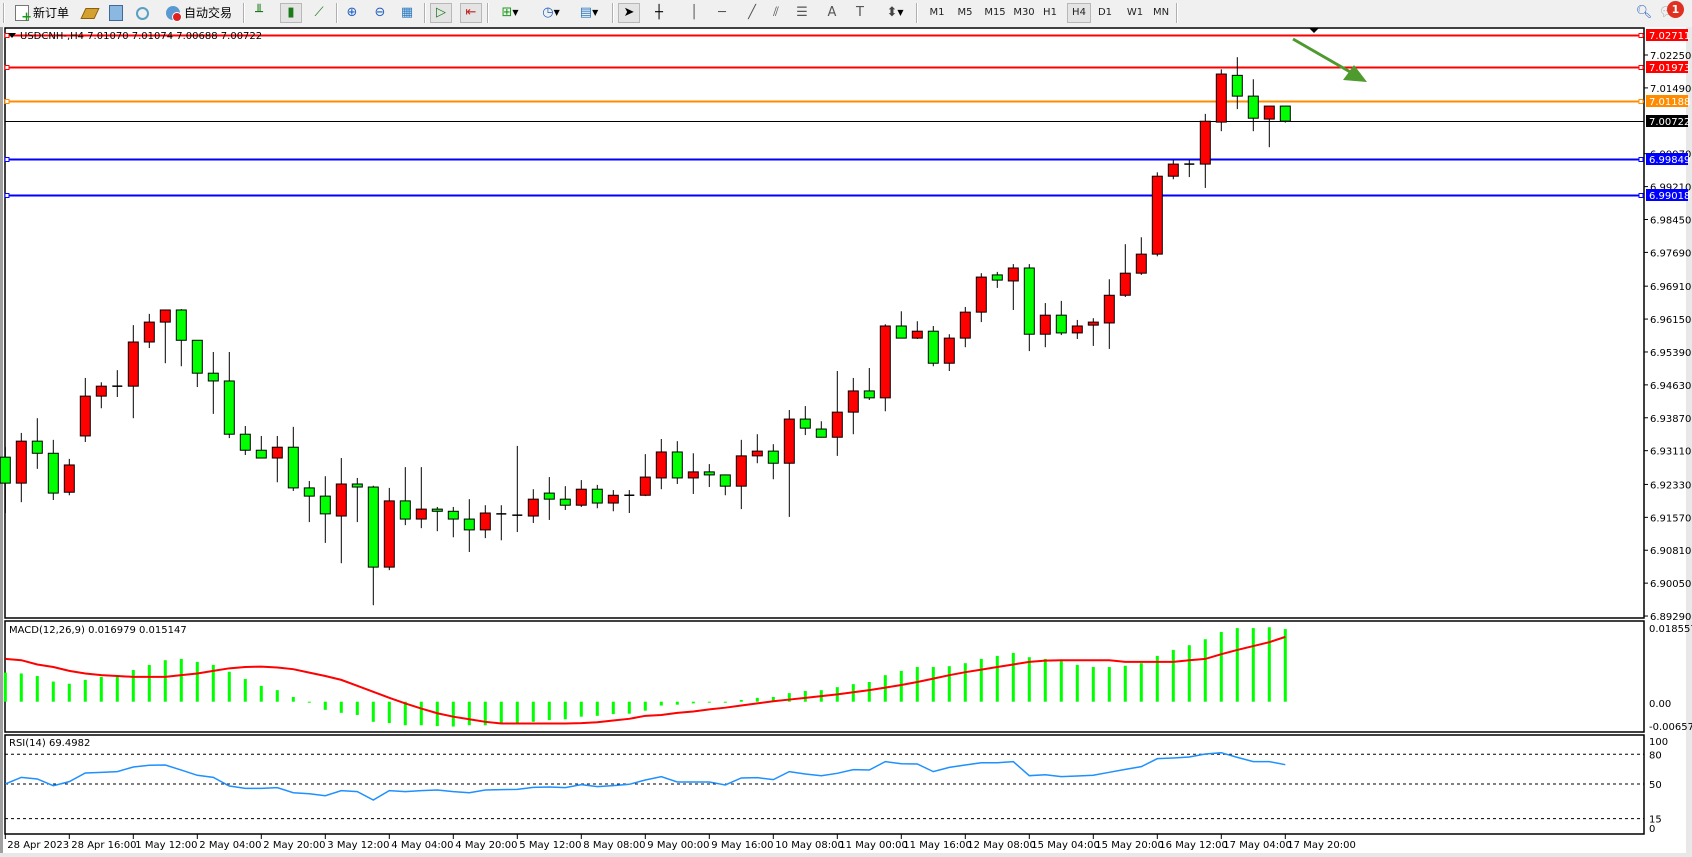 The width and height of the screenshot is (1692, 857). What do you see at coordinates (422, 845) in the screenshot?
I see `time-tick-label: 4 May 04:00` at bounding box center [422, 845].